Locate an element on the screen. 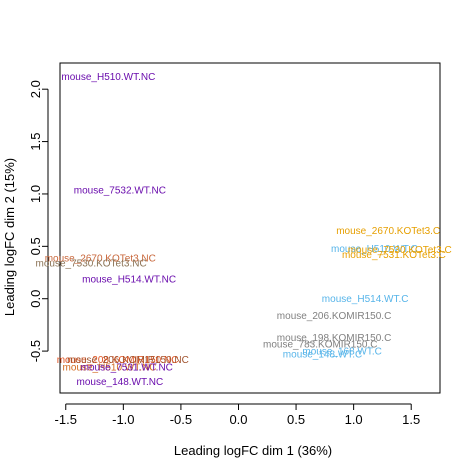 Image resolution: width=474 pixels, height=474 pixels. x-tick-label: -1.5 is located at coordinates (66, 419).